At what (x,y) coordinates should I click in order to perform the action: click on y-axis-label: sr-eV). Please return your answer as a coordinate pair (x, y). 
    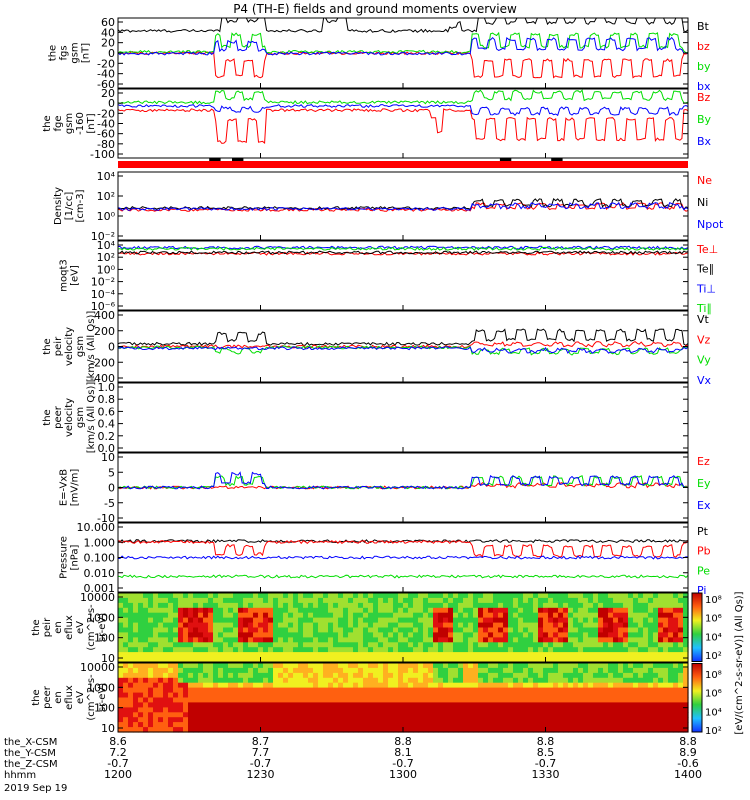
    Looking at the image, I should click on (102, 697).